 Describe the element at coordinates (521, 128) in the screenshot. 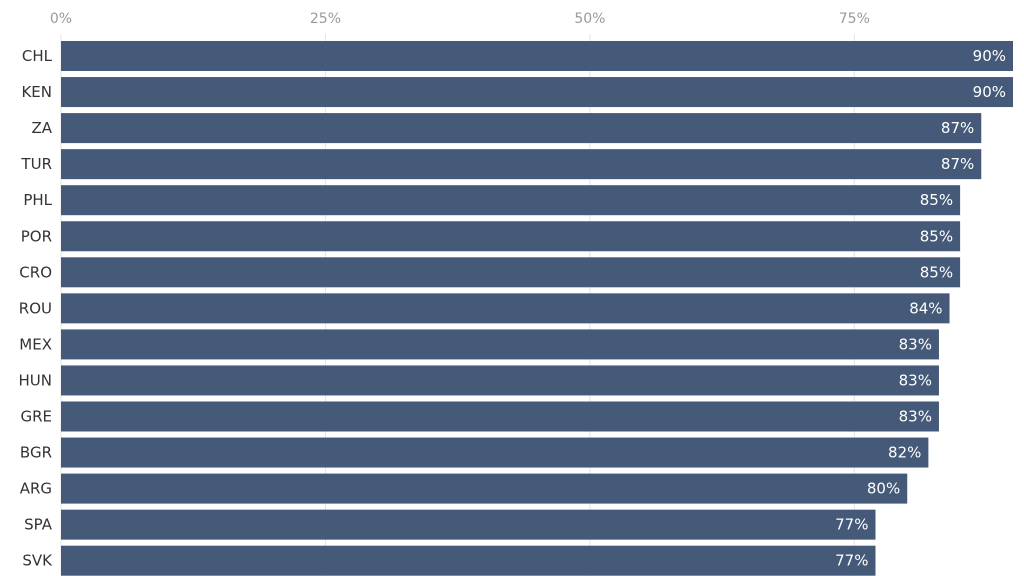

I see `bar-za` at that location.